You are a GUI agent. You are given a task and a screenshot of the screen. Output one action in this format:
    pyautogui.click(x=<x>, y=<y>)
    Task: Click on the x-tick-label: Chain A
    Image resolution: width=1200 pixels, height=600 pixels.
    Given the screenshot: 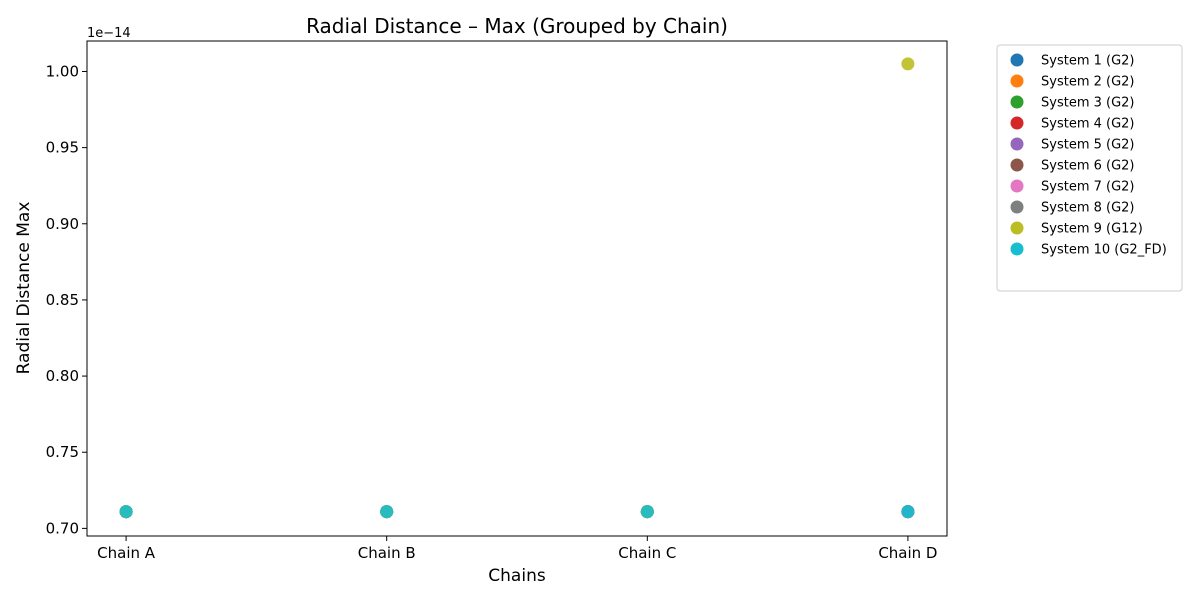 What is the action you would take?
    pyautogui.click(x=126, y=553)
    